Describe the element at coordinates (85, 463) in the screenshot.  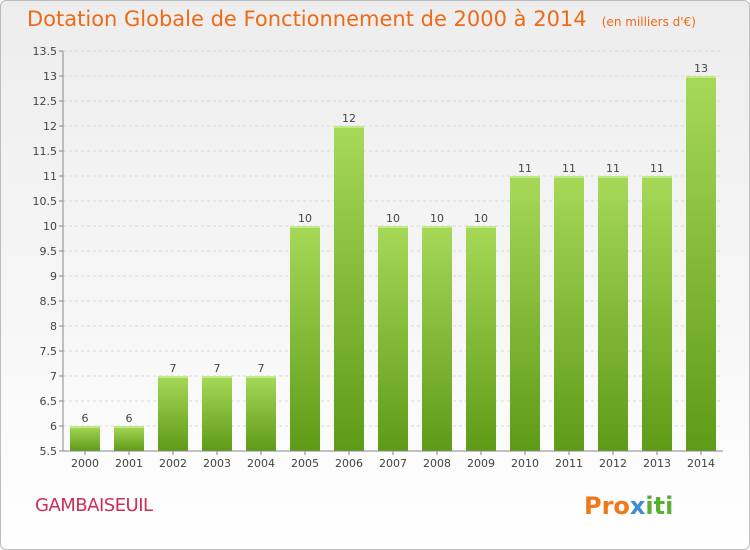
I see `x-tick-label: 2000` at that location.